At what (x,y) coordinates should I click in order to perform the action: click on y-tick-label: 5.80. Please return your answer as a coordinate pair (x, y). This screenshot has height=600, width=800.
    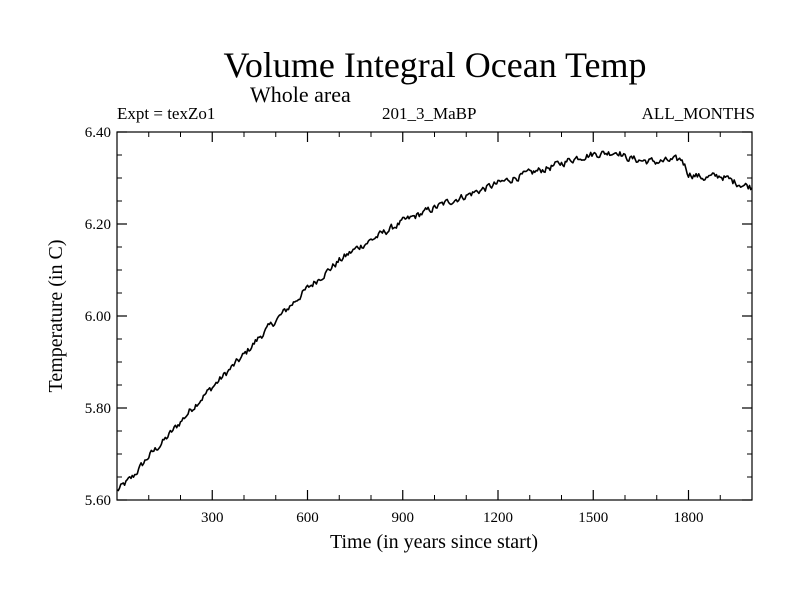
    Looking at the image, I should click on (98, 409).